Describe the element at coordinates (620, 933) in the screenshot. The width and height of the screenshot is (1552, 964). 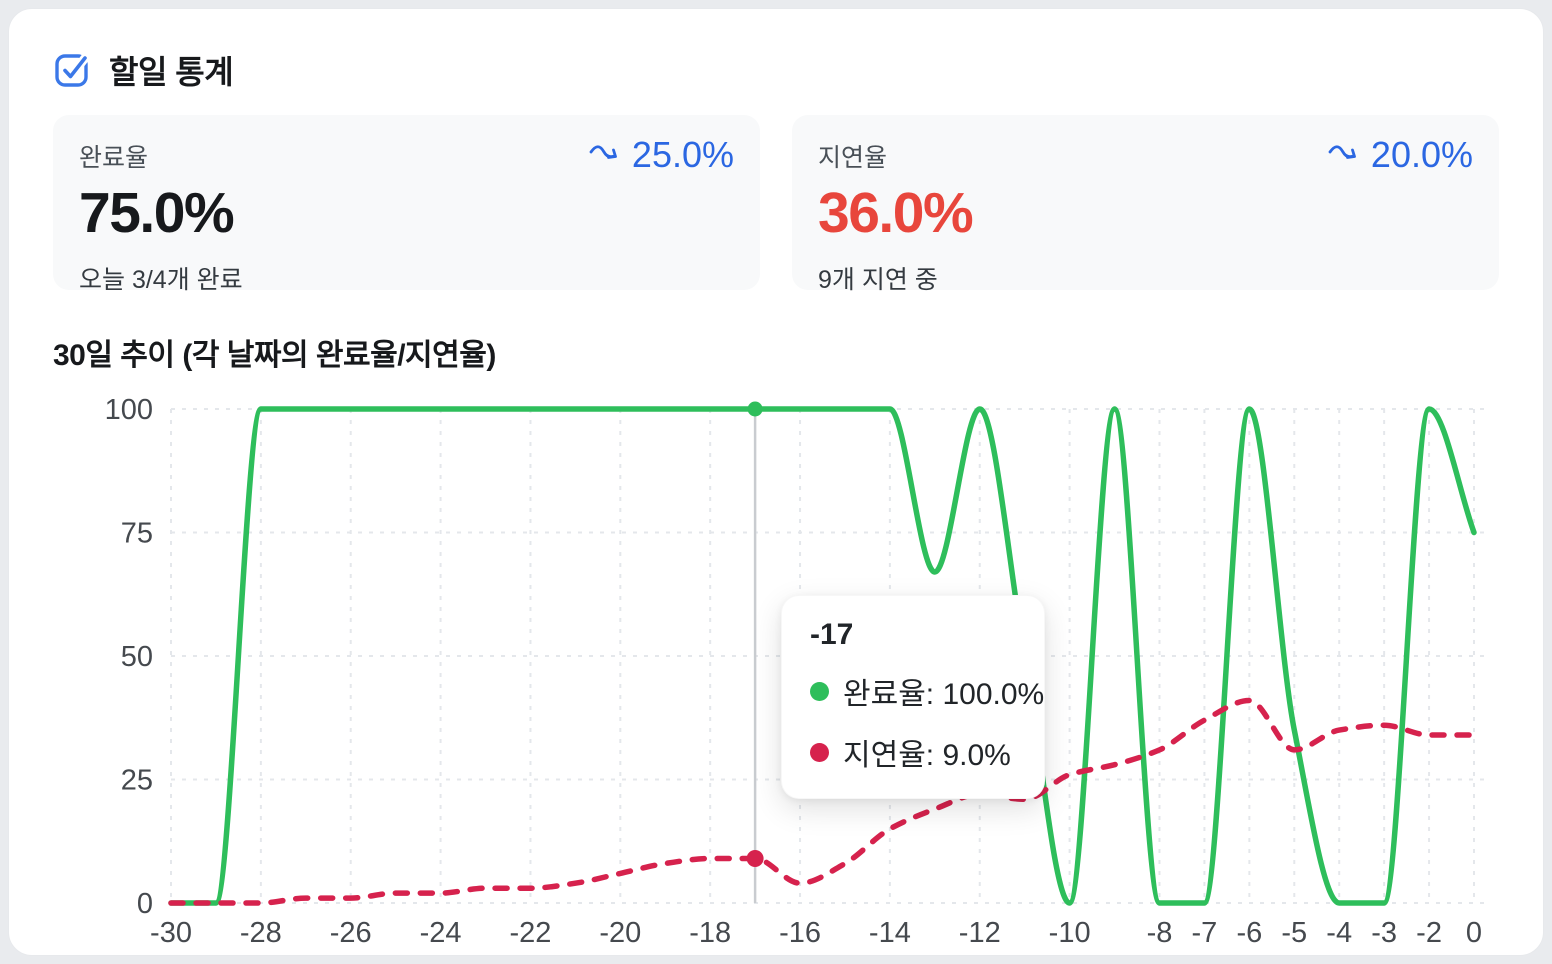
I see `svg-text: -20` at that location.